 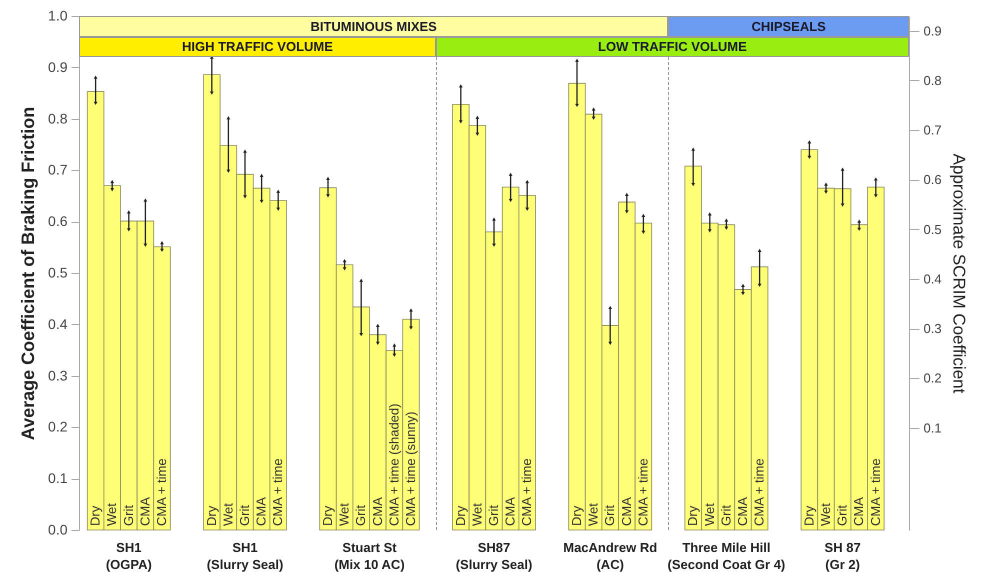 What do you see at coordinates (58, 118) in the screenshot?
I see `y-tick-label: 0.8` at bounding box center [58, 118].